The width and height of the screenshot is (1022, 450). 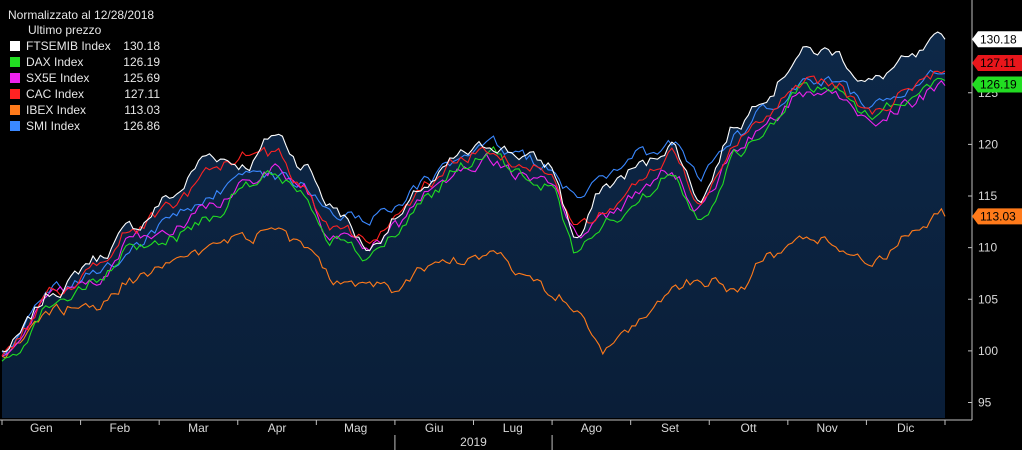 I want to click on legend-series-name: IBEX Index, so click(x=56, y=110).